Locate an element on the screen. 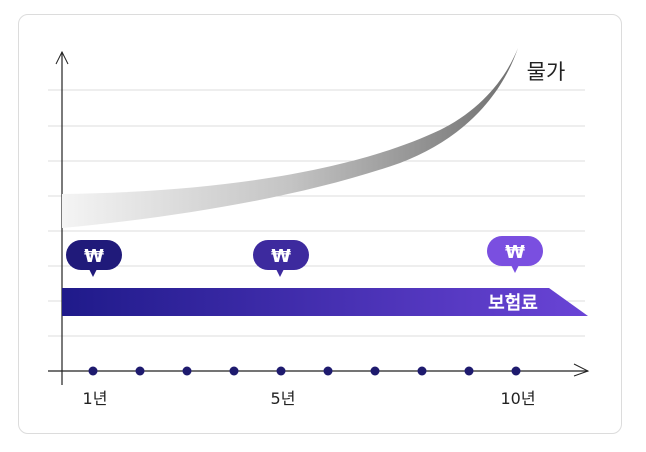 Image resolution: width=646 pixels, height=452 pixels. won-badge-5: ₩ is located at coordinates (281, 258).